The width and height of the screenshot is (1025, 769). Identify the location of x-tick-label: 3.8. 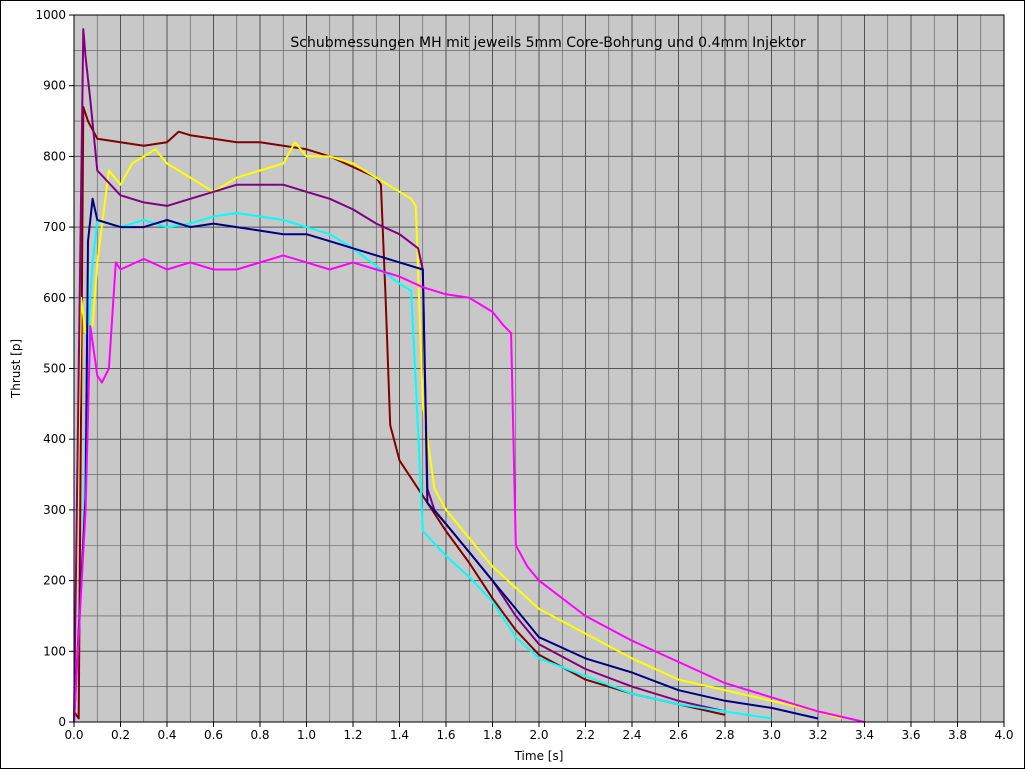
(957, 735).